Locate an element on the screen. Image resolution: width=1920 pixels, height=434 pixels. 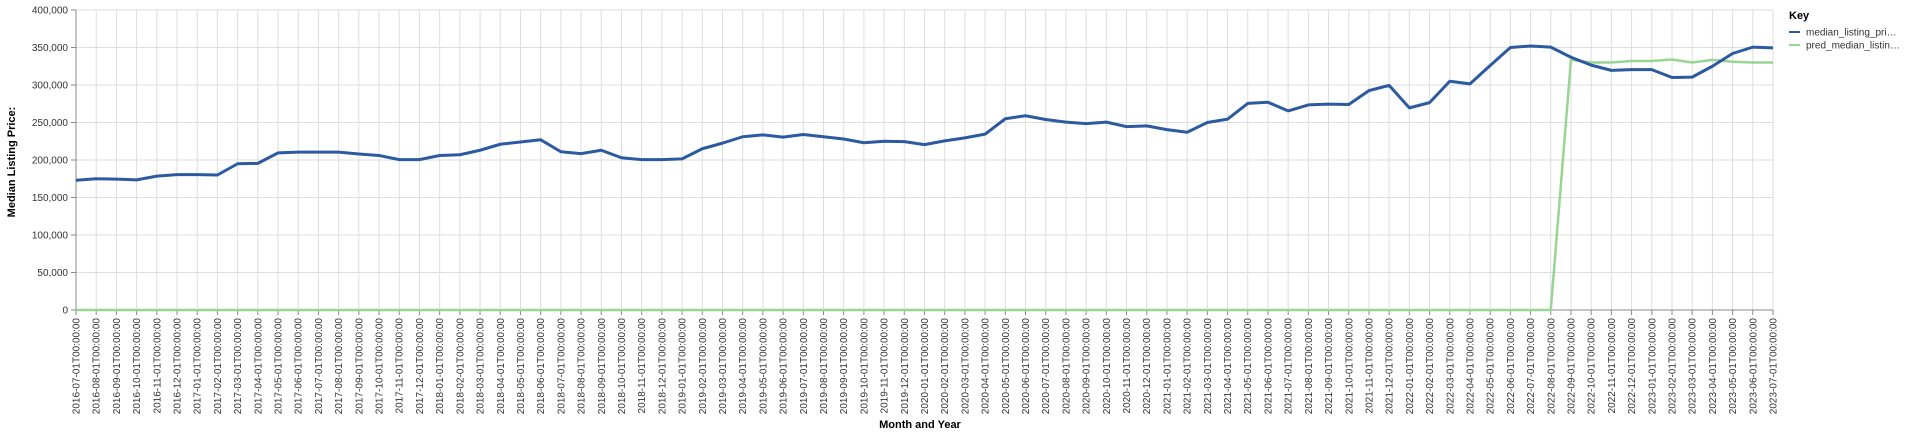
x-tick-label: 2021-06-01T00:00:00 is located at coordinates (1268, 366).